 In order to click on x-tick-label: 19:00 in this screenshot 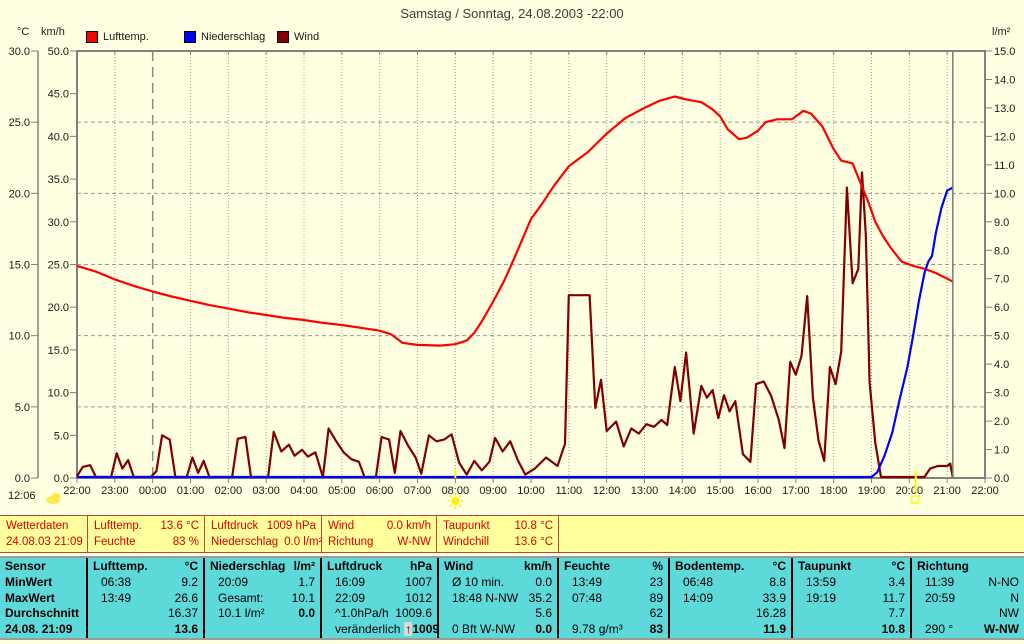, I will do `click(872, 491)`.